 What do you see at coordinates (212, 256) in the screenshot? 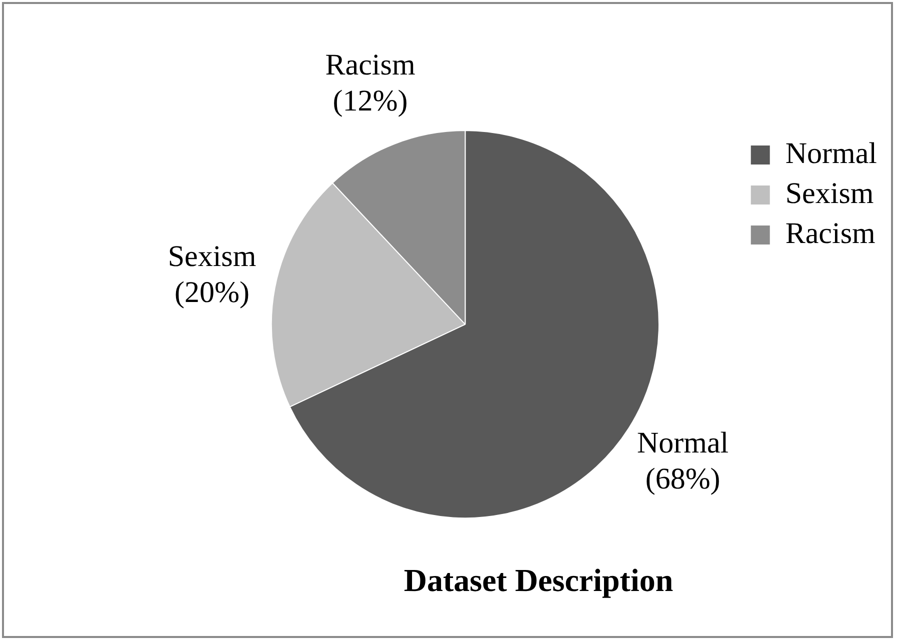
I see `slice-label: Sexism` at bounding box center [212, 256].